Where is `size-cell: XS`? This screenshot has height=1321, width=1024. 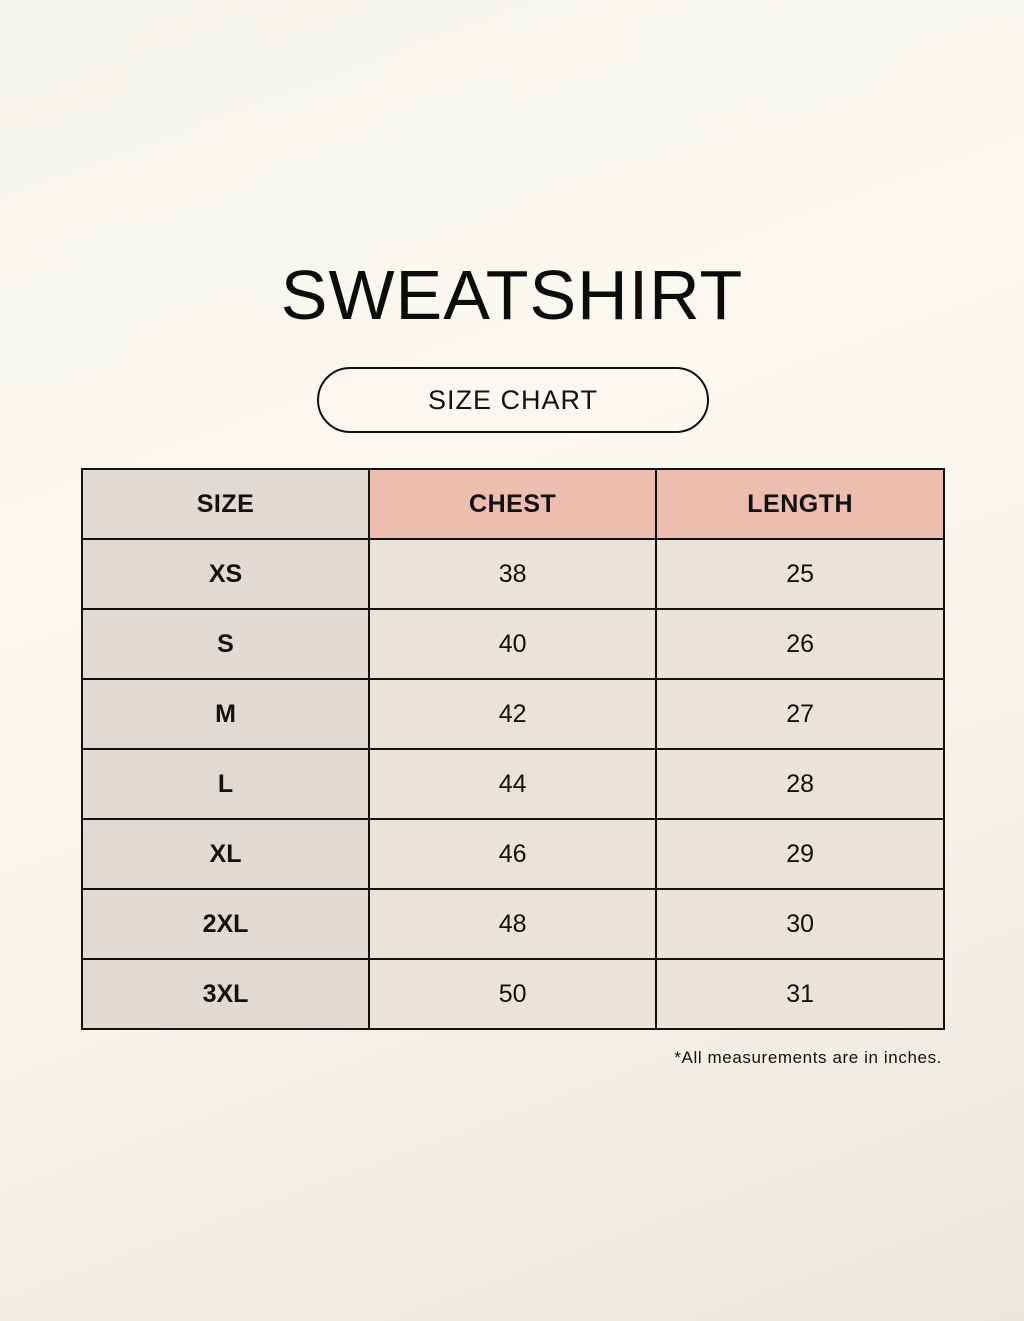 size-cell: XS is located at coordinates (225, 574).